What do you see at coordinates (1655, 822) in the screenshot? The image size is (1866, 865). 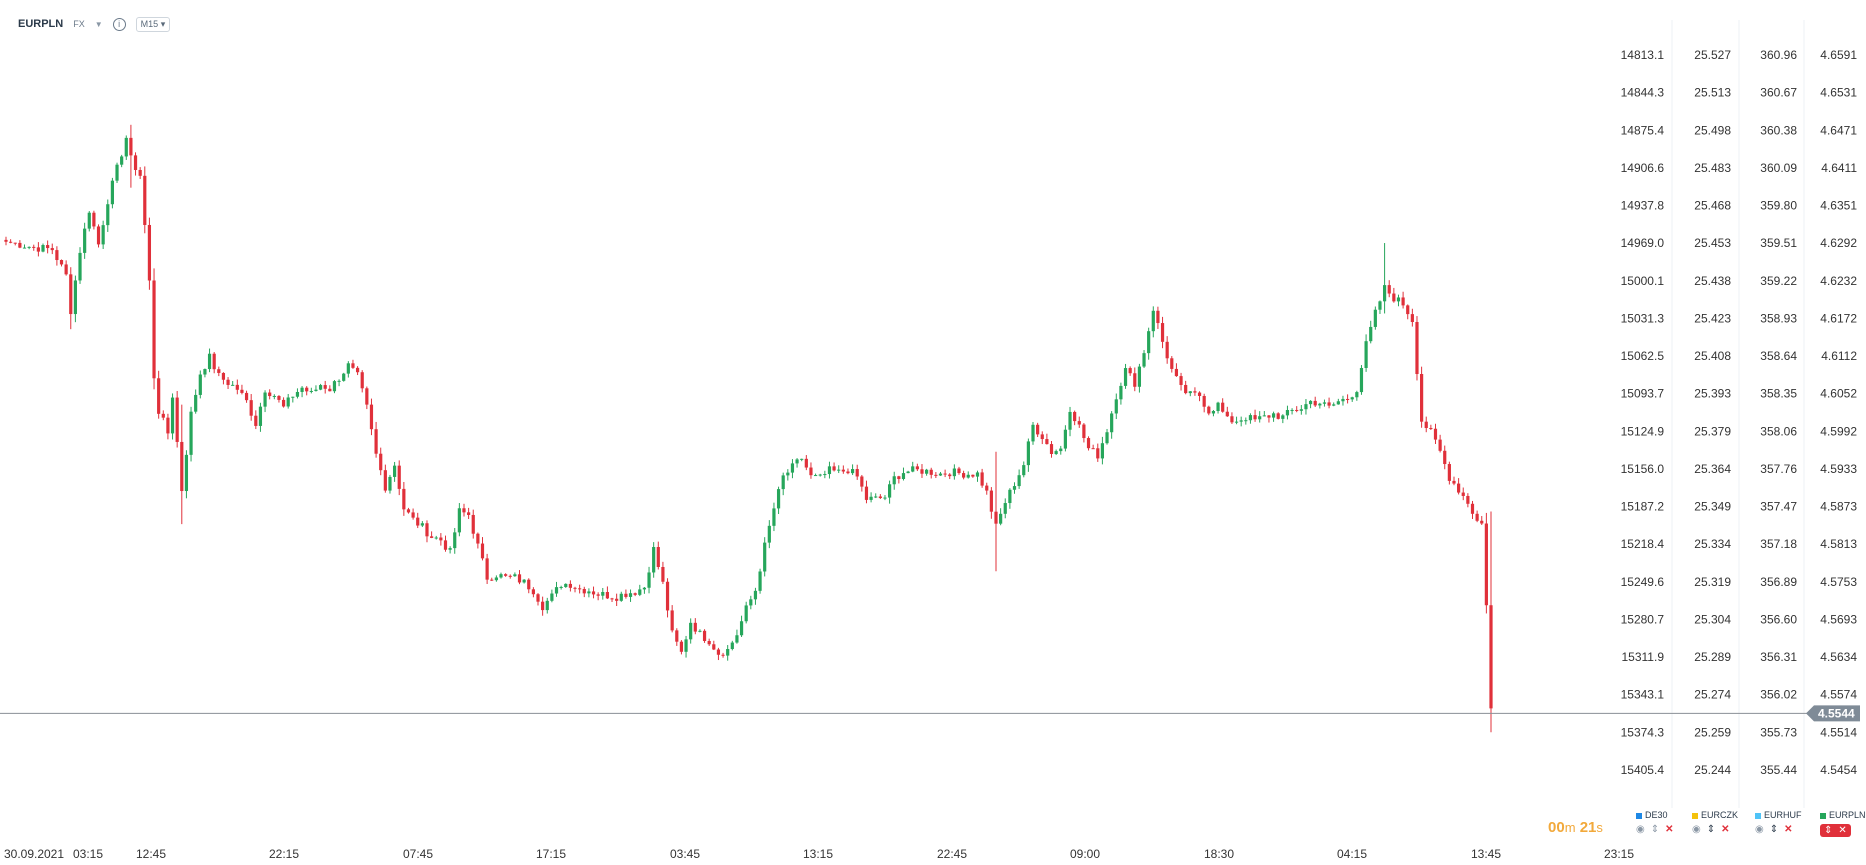 I see `legend-item-de30: DE30 ◉ ⇕ ✕` at bounding box center [1655, 822].